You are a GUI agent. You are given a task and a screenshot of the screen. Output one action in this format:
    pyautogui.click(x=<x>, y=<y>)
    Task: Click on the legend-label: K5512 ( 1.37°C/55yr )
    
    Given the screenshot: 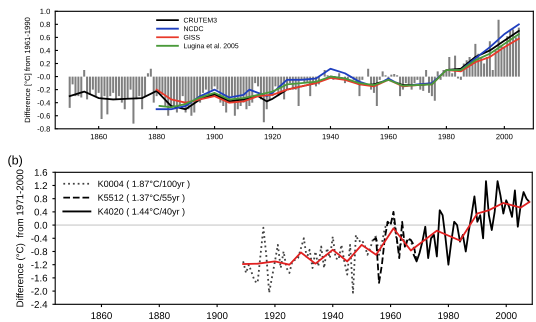 What is the action you would take?
    pyautogui.click(x=141, y=198)
    